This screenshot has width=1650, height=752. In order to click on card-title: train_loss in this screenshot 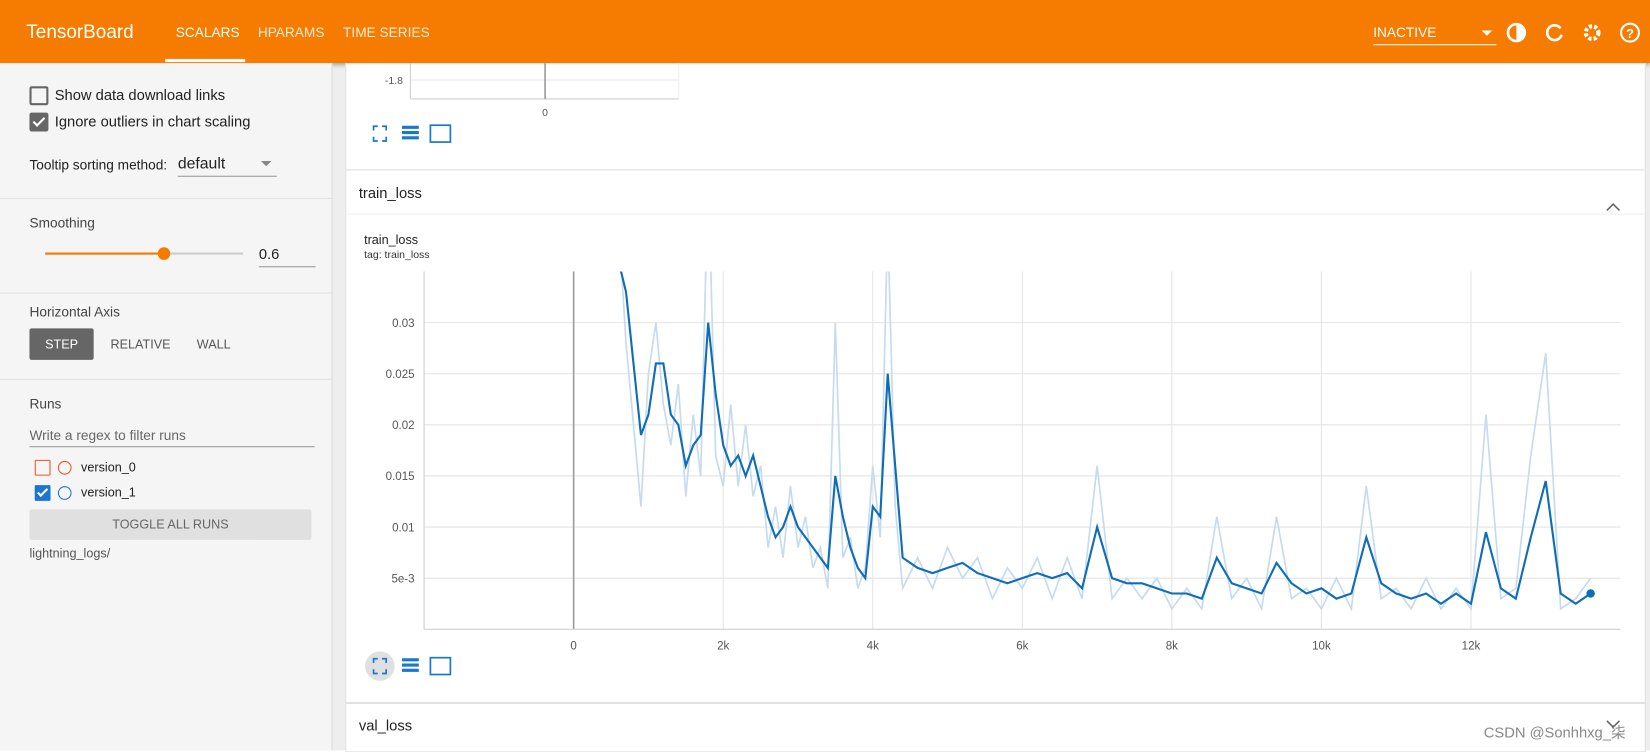, I will do `click(390, 192)`.